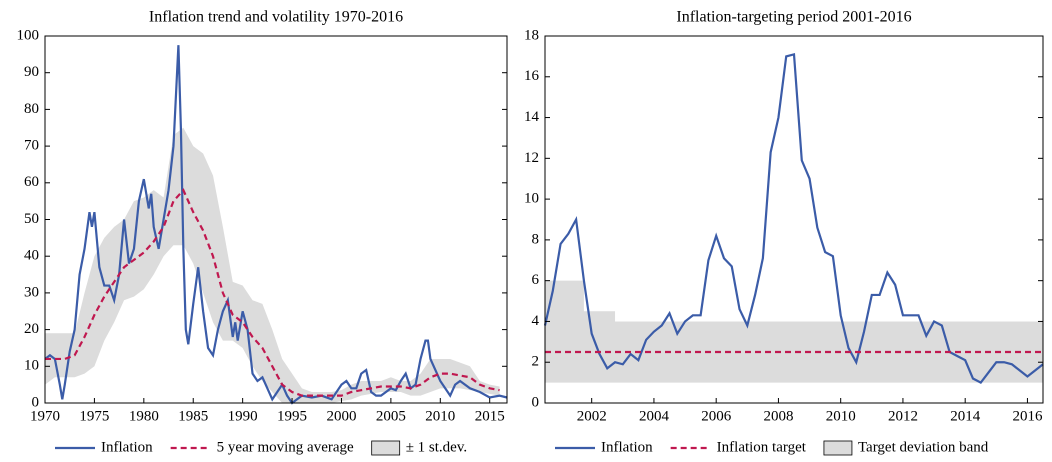  Describe the element at coordinates (31, 329) in the screenshot. I see `y-tick-label: 20` at that location.